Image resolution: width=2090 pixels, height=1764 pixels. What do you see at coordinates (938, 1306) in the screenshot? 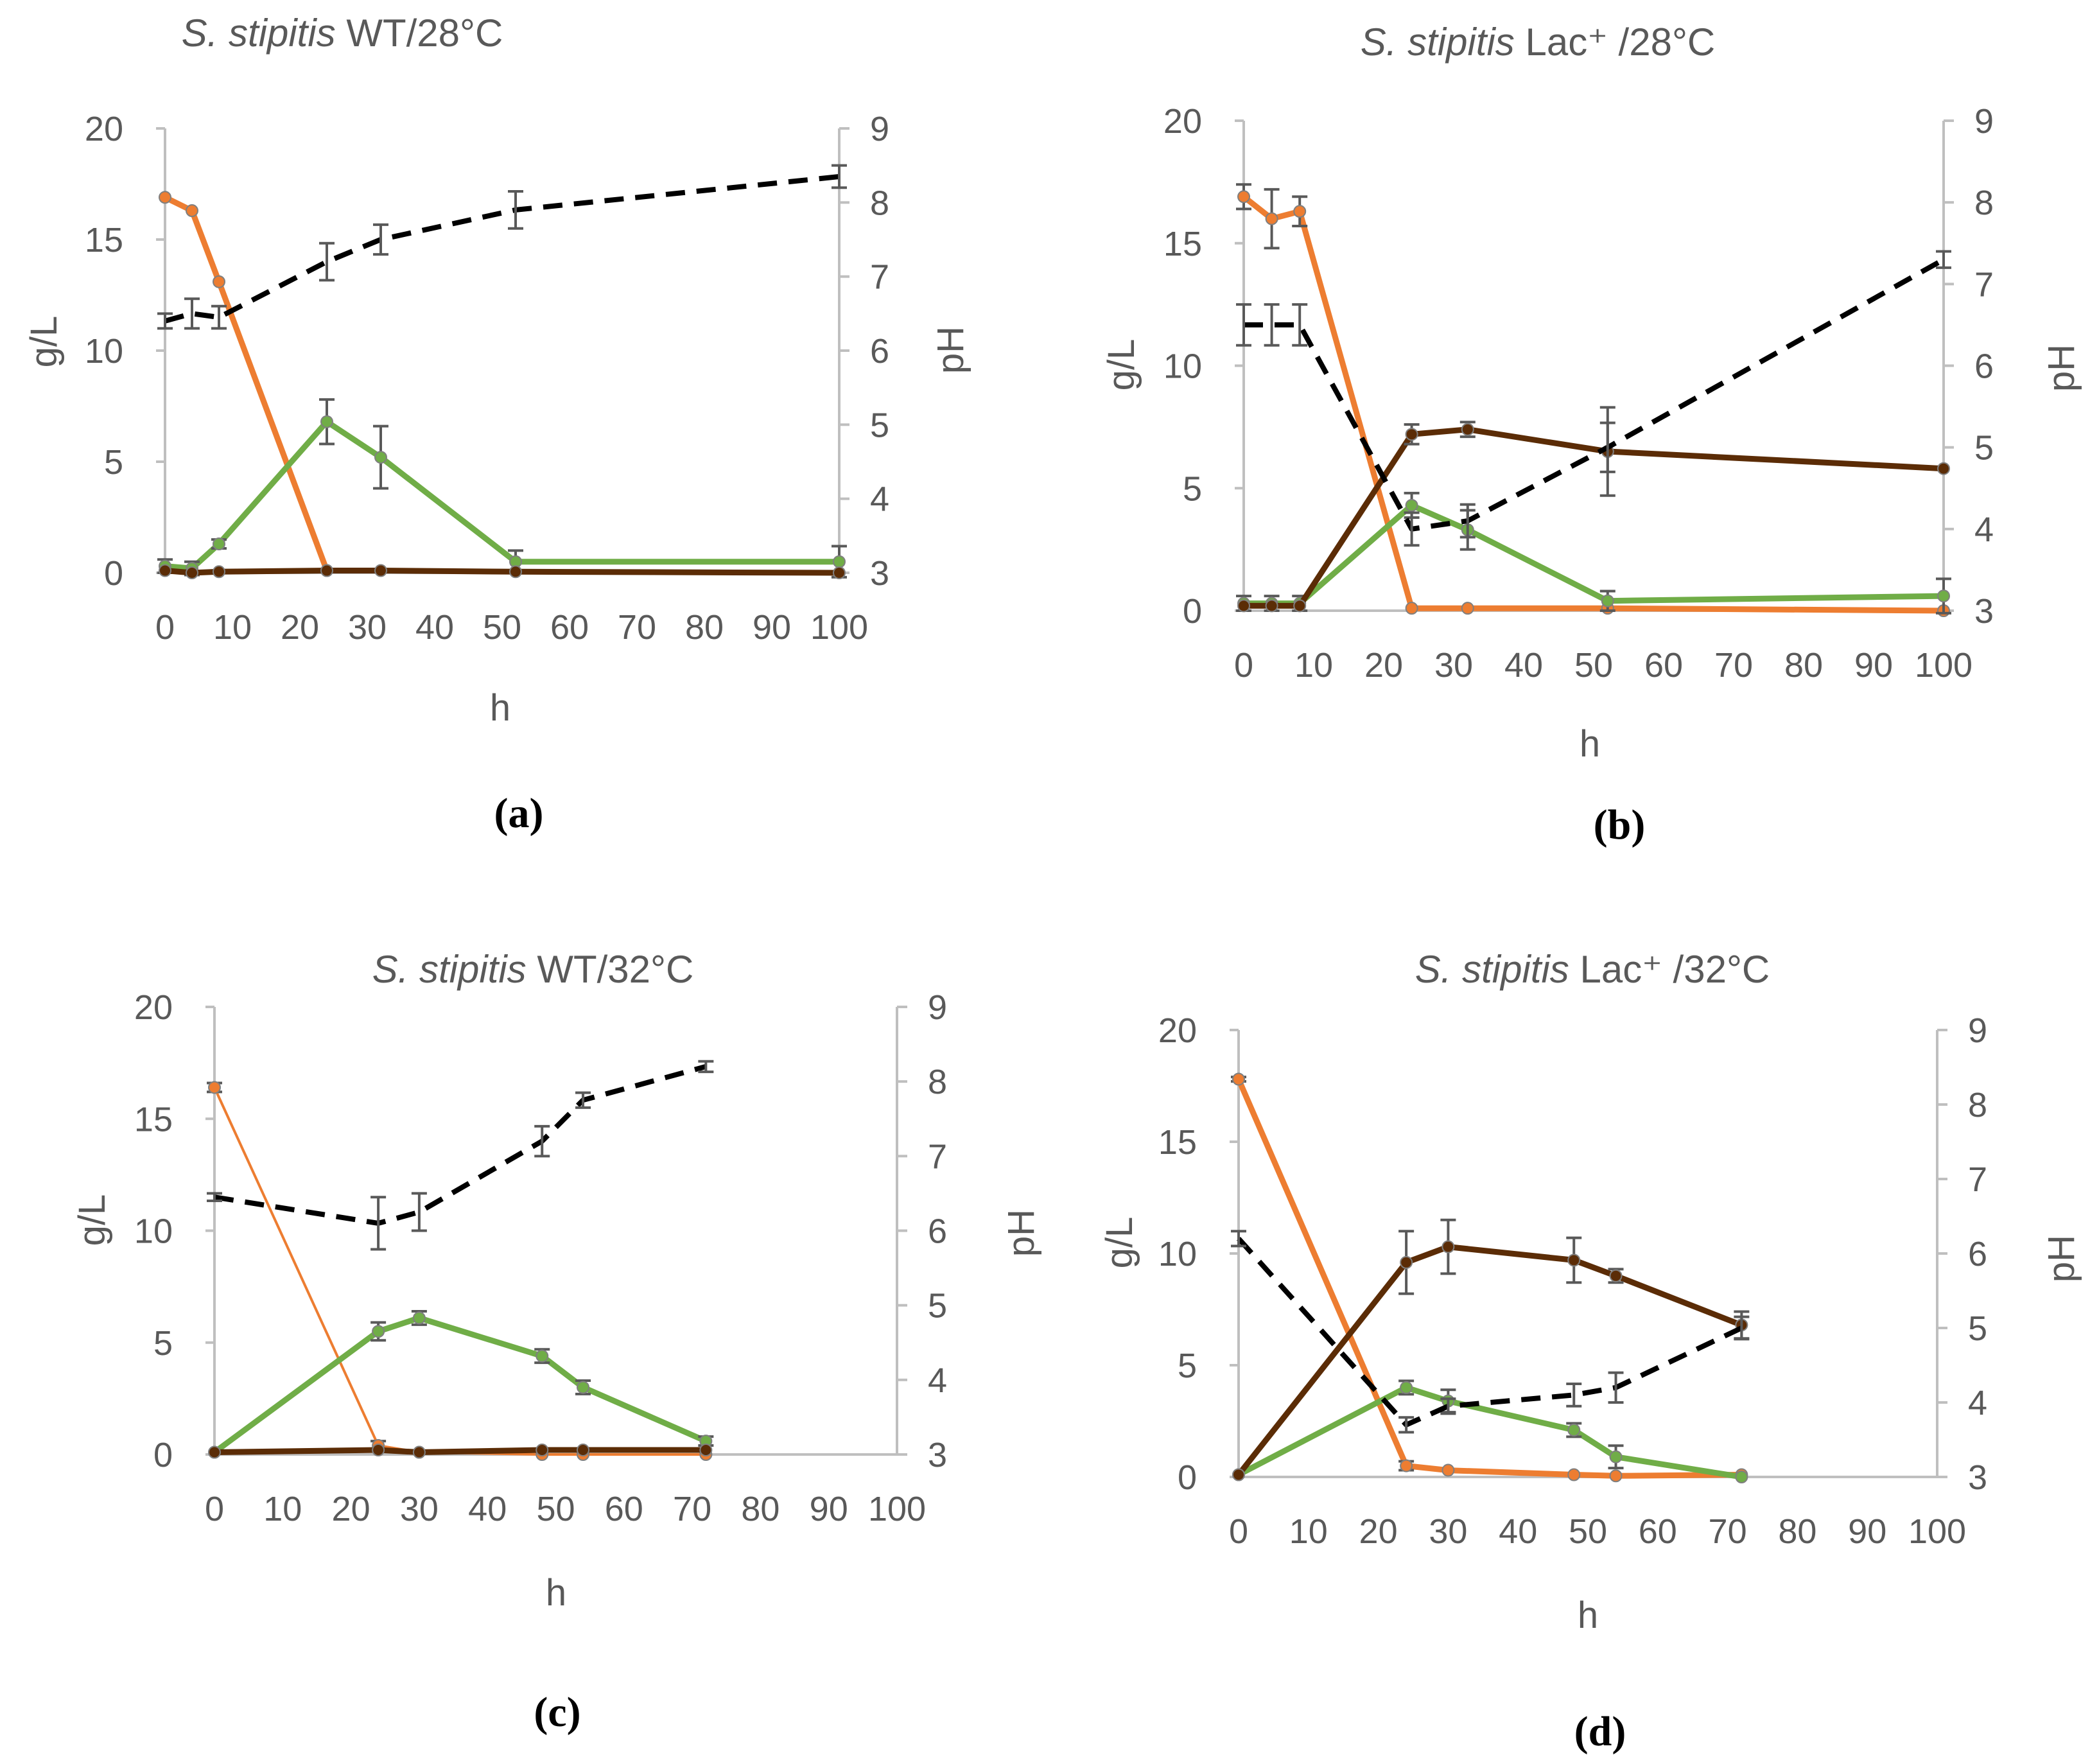
I see `y2-tick-label: 5` at bounding box center [938, 1306].